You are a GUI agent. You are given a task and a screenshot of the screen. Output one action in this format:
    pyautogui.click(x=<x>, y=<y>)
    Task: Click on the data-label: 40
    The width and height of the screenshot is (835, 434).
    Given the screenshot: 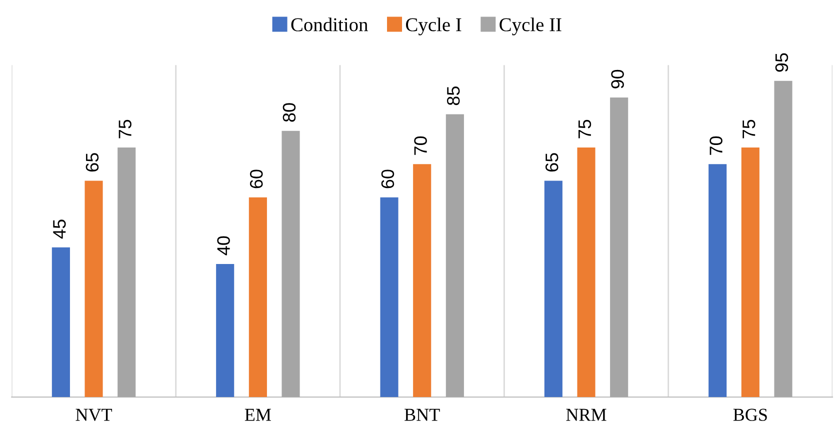 What is the action you would take?
    pyautogui.click(x=223, y=246)
    